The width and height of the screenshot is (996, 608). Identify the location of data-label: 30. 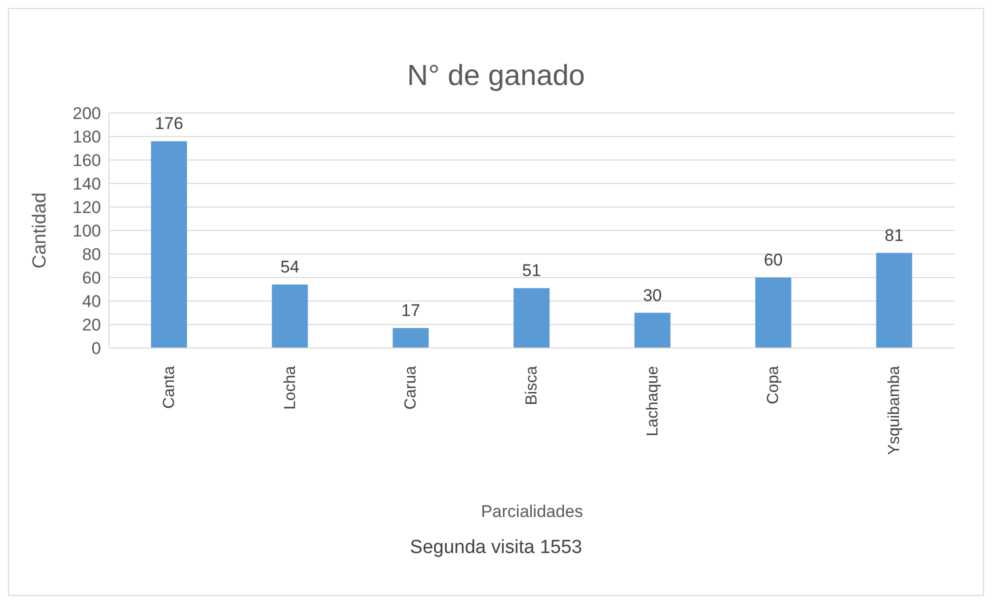
(652, 295).